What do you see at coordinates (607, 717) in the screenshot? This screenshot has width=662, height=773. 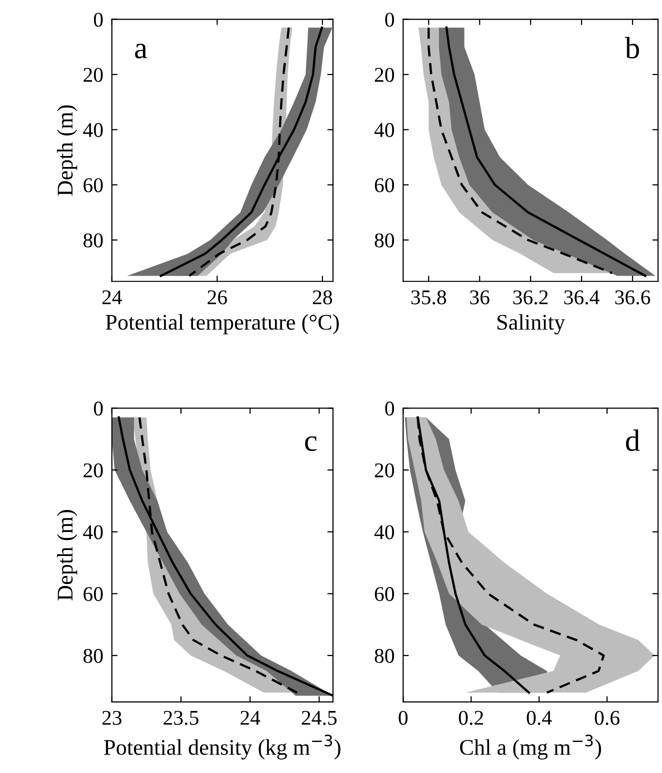 I see `x-tick-label: 0.6` at bounding box center [607, 717].